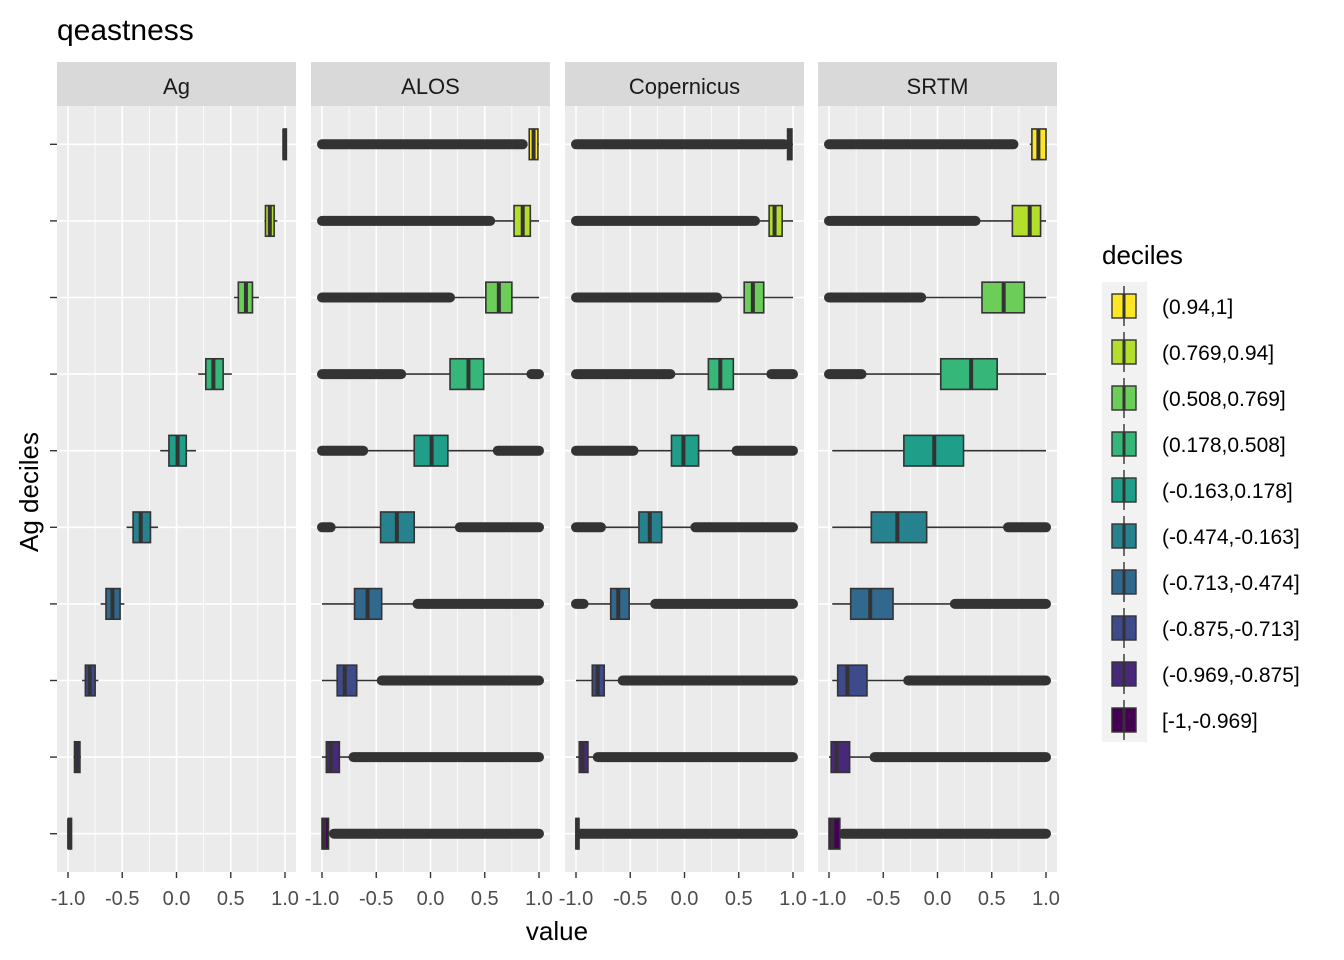  Describe the element at coordinates (1231, 583) in the screenshot. I see `legend-label: (-0.713,-0.474]` at that location.